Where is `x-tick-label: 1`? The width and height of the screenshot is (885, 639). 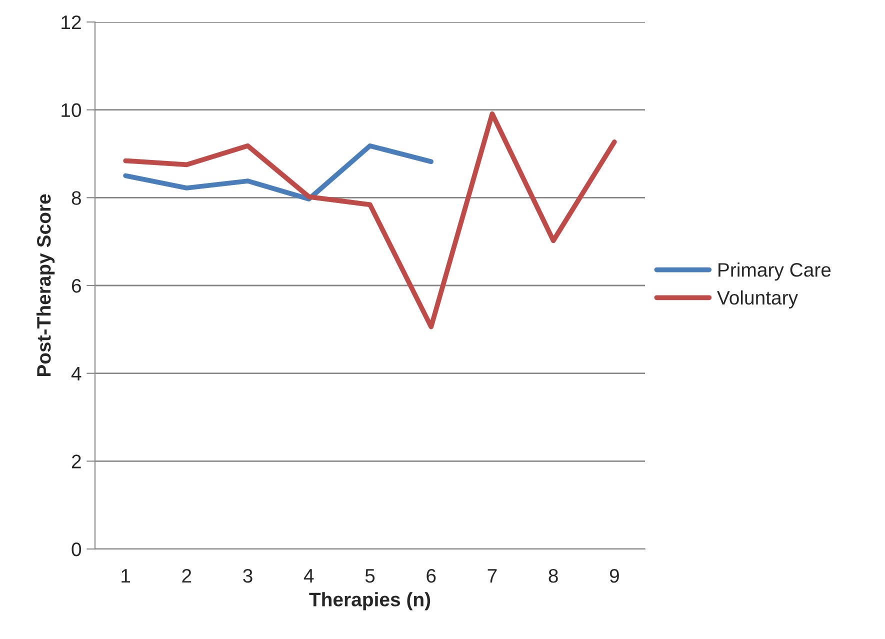
x-tick-label: 1 is located at coordinates (126, 576).